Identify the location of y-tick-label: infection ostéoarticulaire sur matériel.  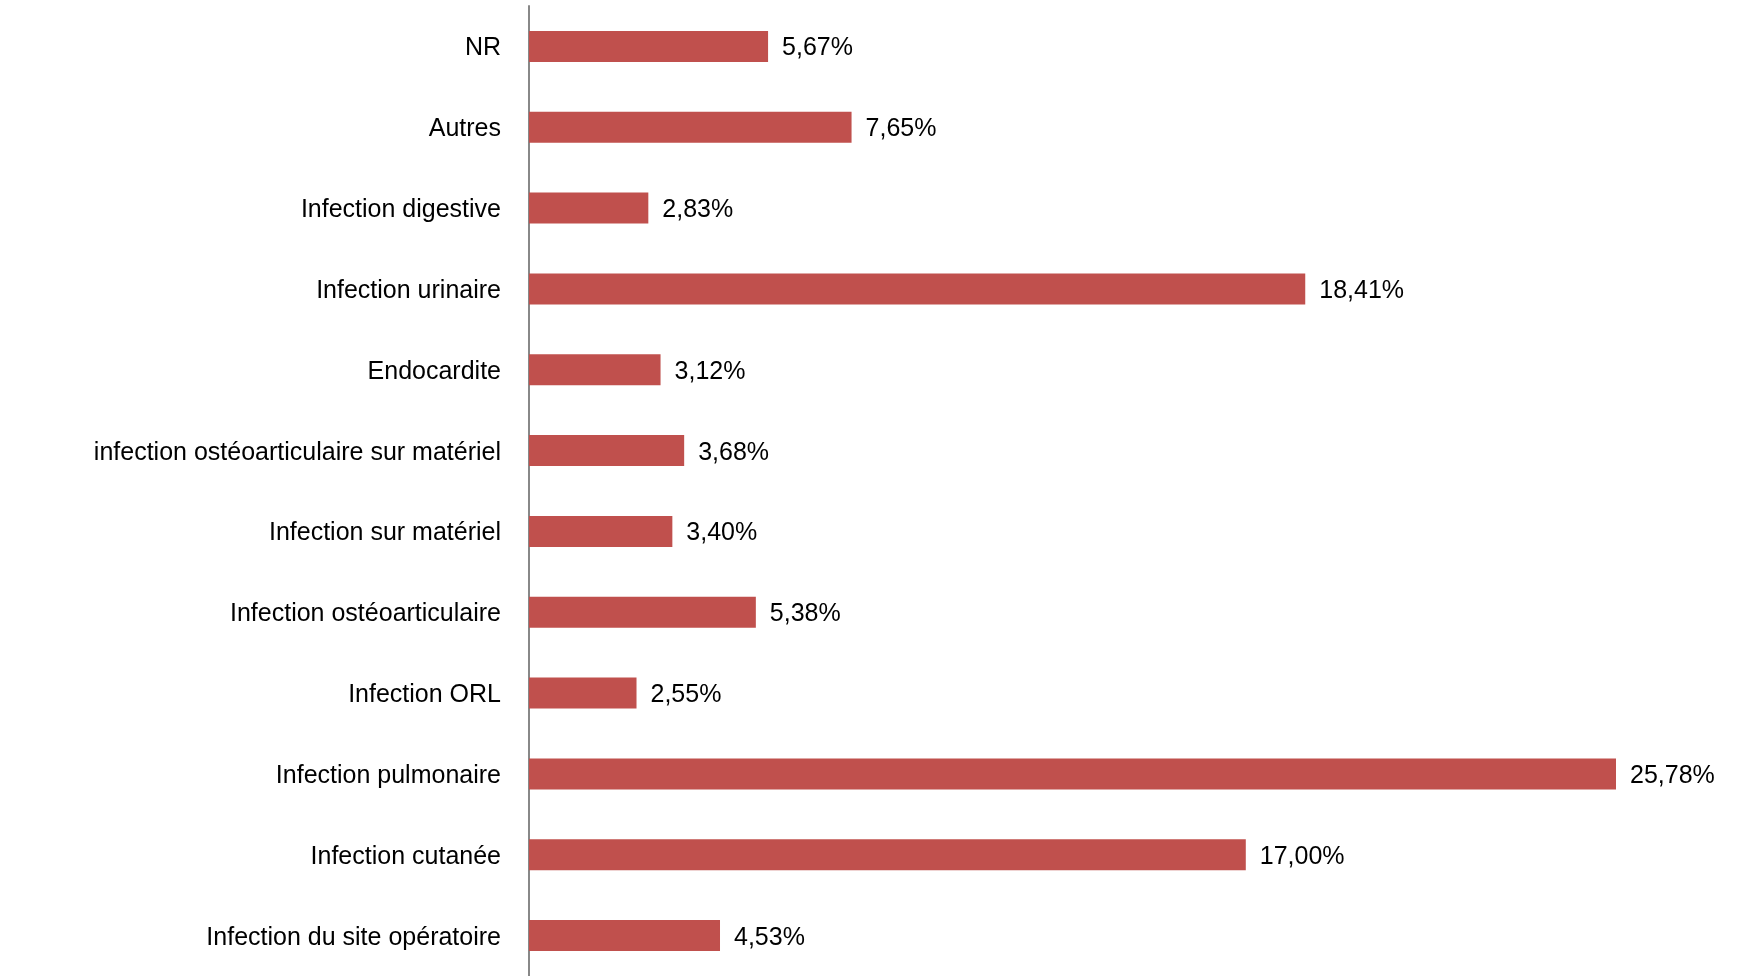
(297, 450).